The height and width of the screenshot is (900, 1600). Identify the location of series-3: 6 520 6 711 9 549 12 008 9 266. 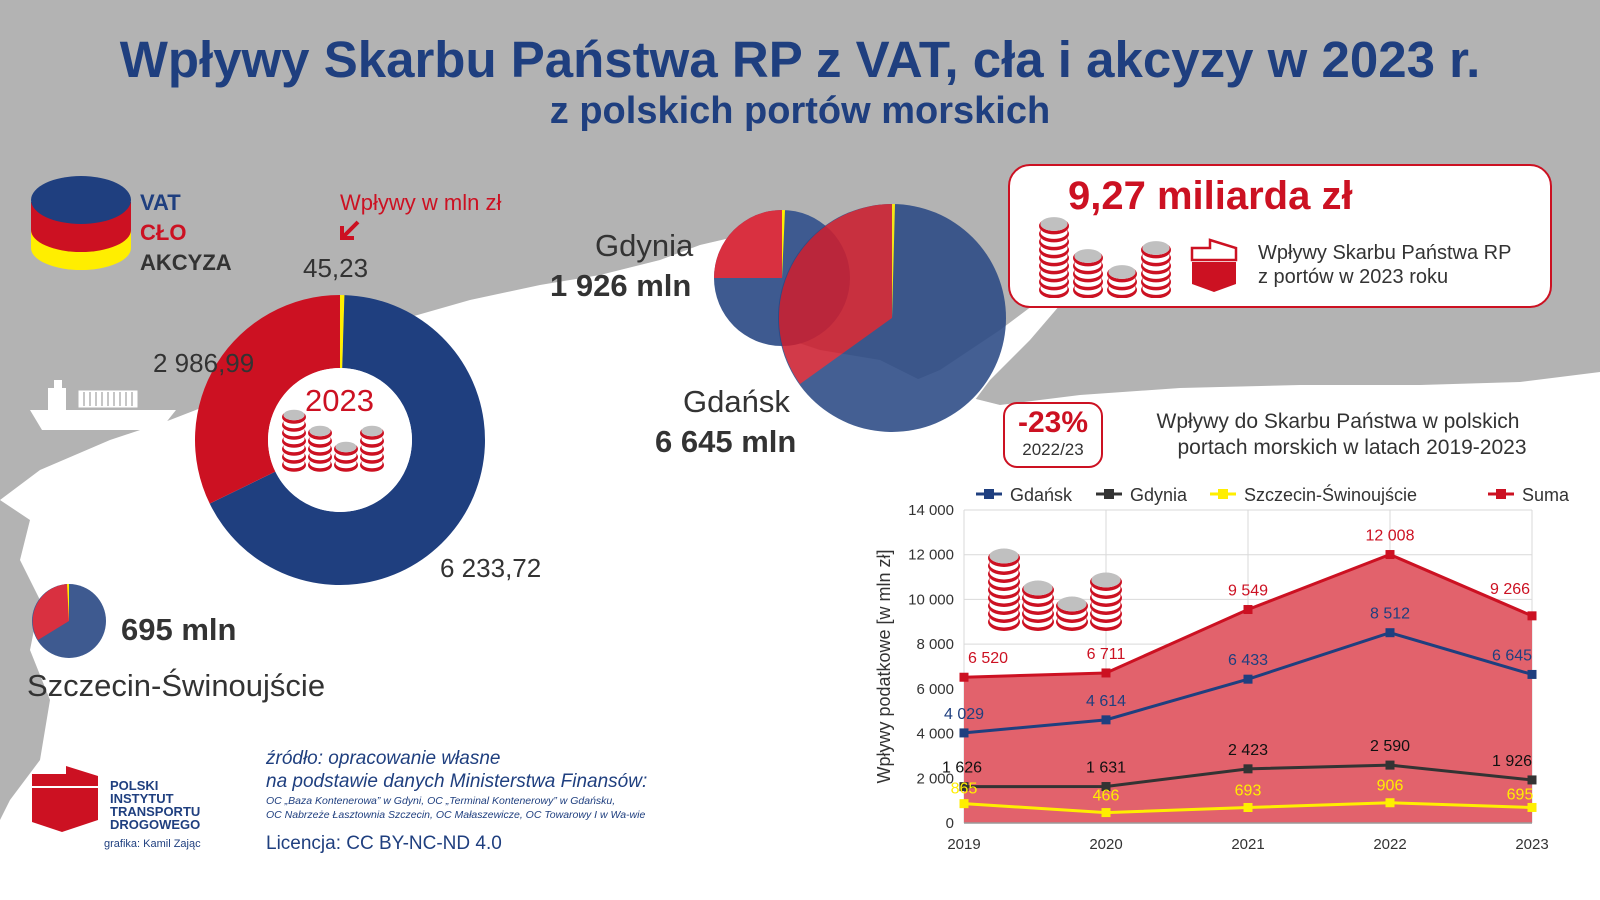
(1248, 605).